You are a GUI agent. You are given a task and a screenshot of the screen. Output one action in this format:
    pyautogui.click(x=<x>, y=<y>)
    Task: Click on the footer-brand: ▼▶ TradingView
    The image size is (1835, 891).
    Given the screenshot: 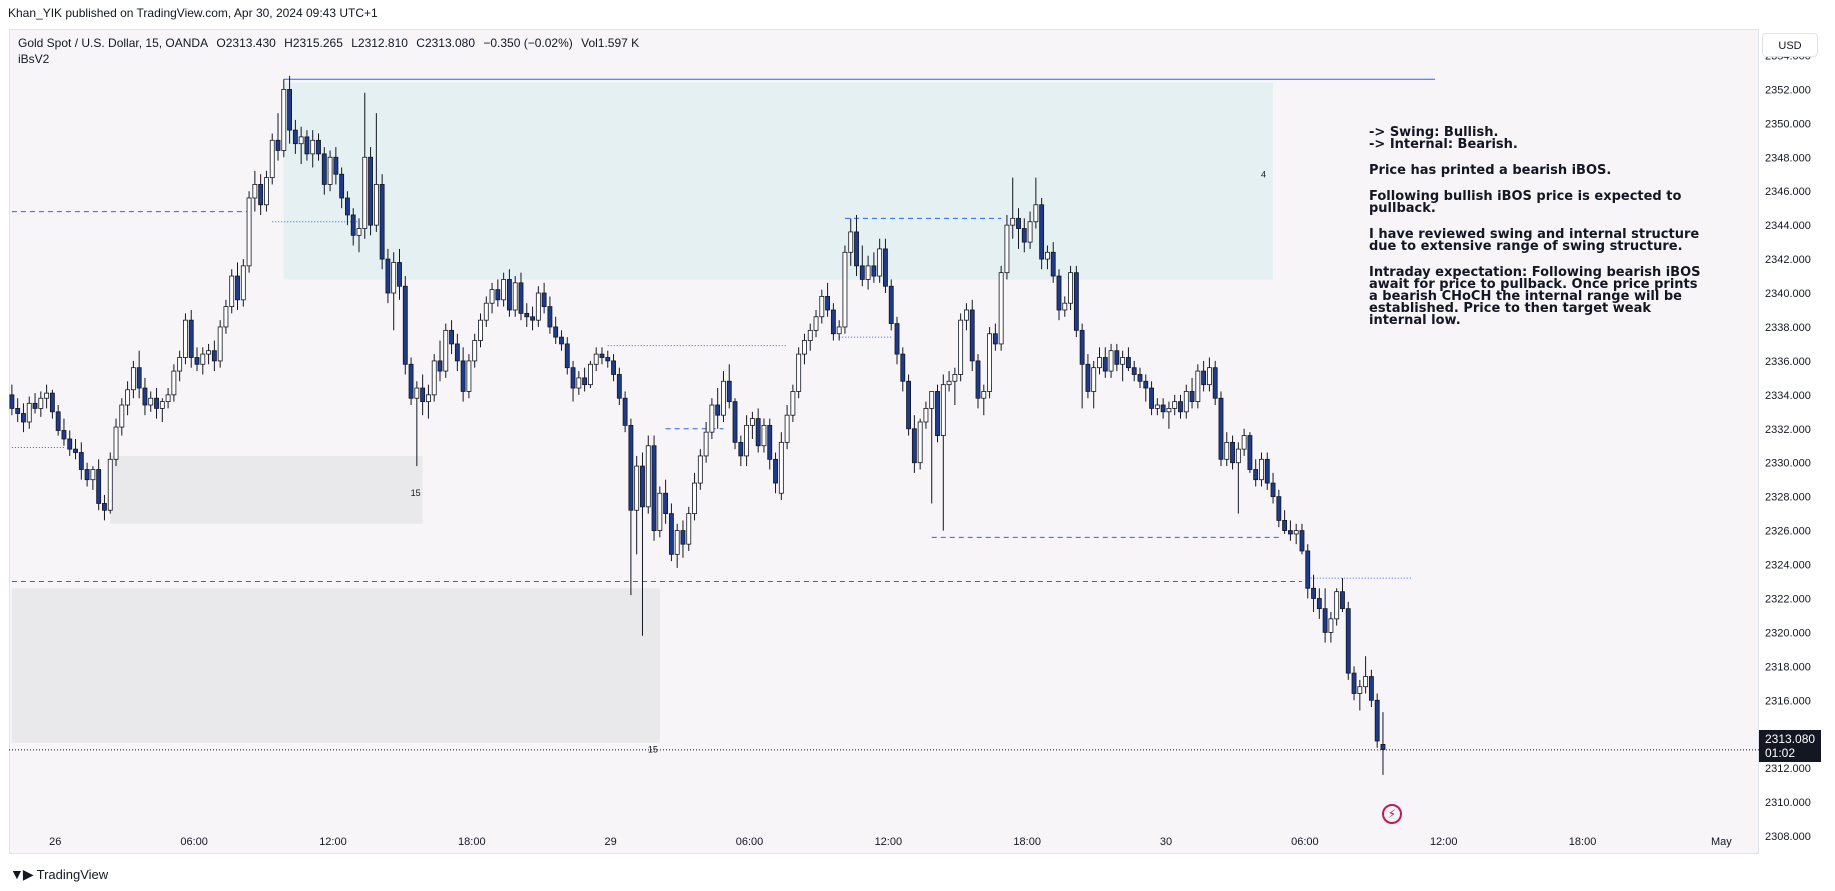 What is the action you would take?
    pyautogui.click(x=59, y=874)
    